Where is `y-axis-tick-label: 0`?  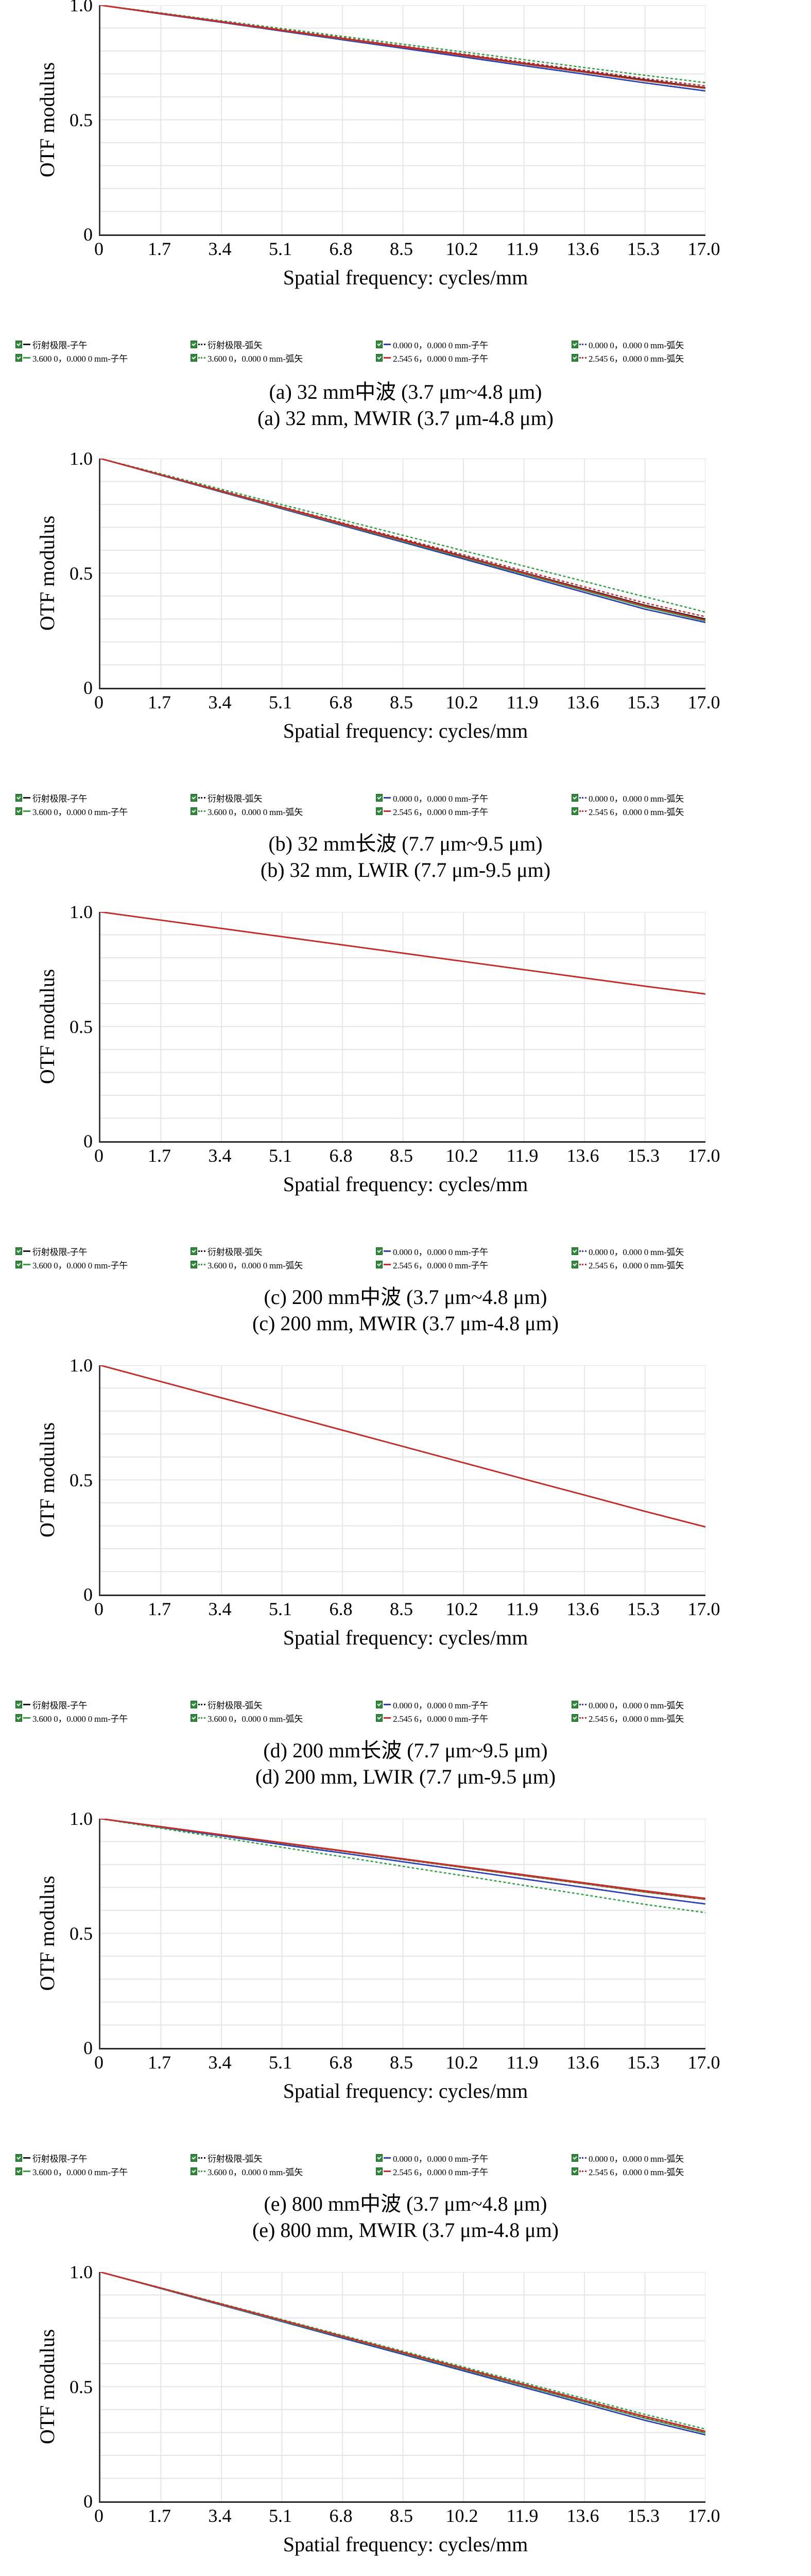 y-axis-tick-label: 0 is located at coordinates (88, 1594).